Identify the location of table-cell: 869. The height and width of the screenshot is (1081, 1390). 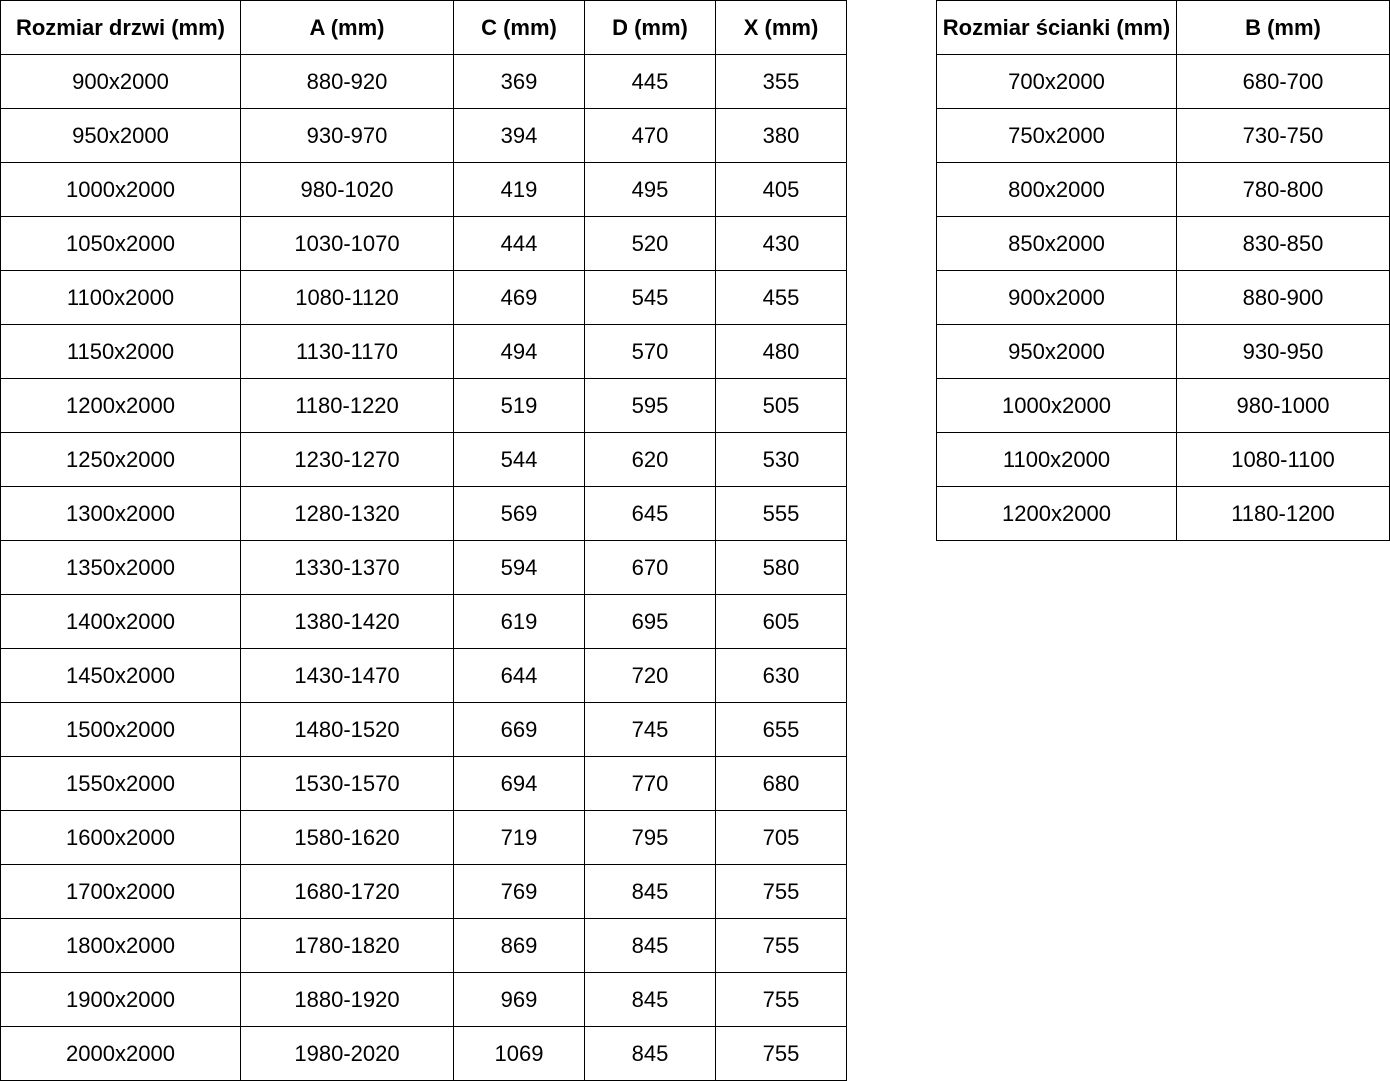
(519, 945).